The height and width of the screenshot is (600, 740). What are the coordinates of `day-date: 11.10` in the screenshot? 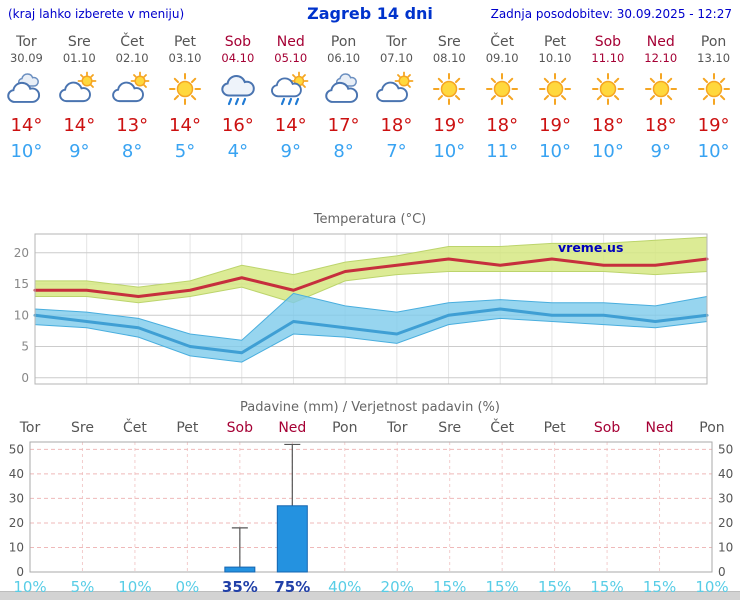 It's located at (608, 58).